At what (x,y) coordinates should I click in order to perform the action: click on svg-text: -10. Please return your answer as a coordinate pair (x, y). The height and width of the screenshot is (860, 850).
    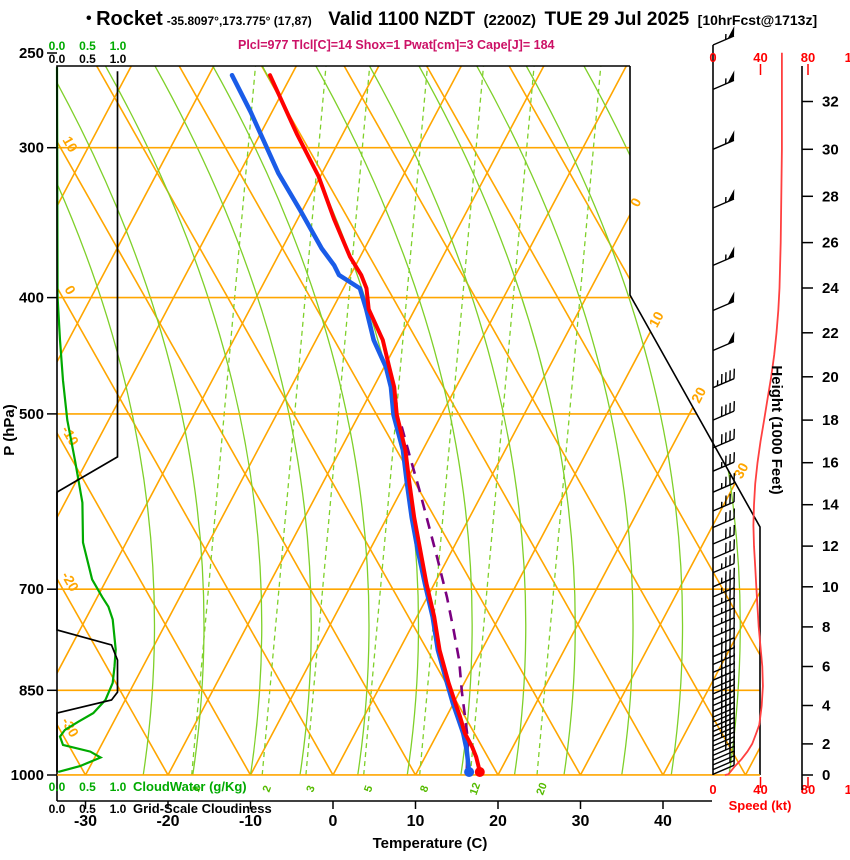
    Looking at the image, I should click on (250, 821).